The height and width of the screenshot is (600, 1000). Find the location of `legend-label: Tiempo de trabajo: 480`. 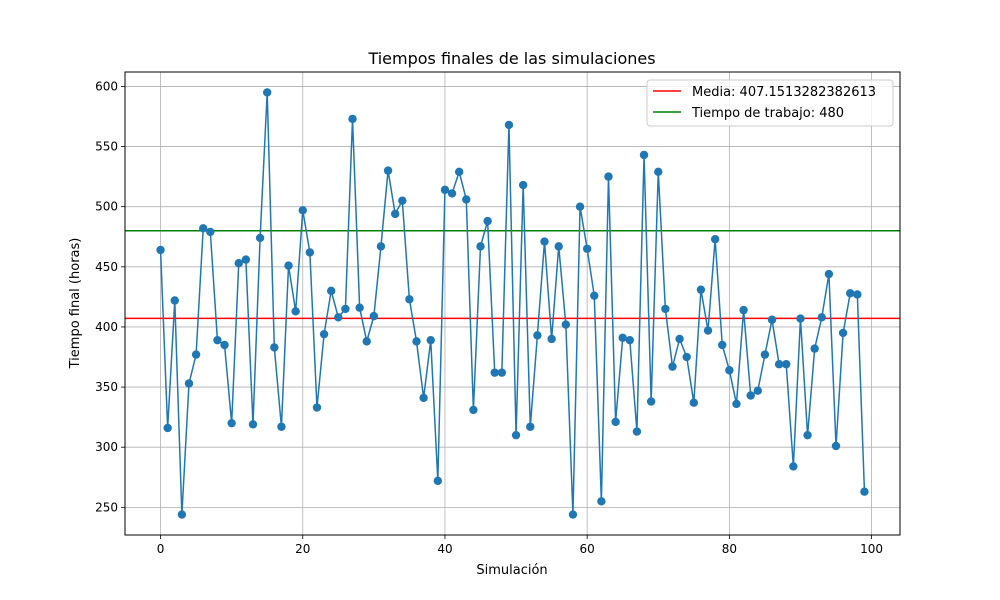

legend-label: Tiempo de trabajo: 480 is located at coordinates (767, 113).